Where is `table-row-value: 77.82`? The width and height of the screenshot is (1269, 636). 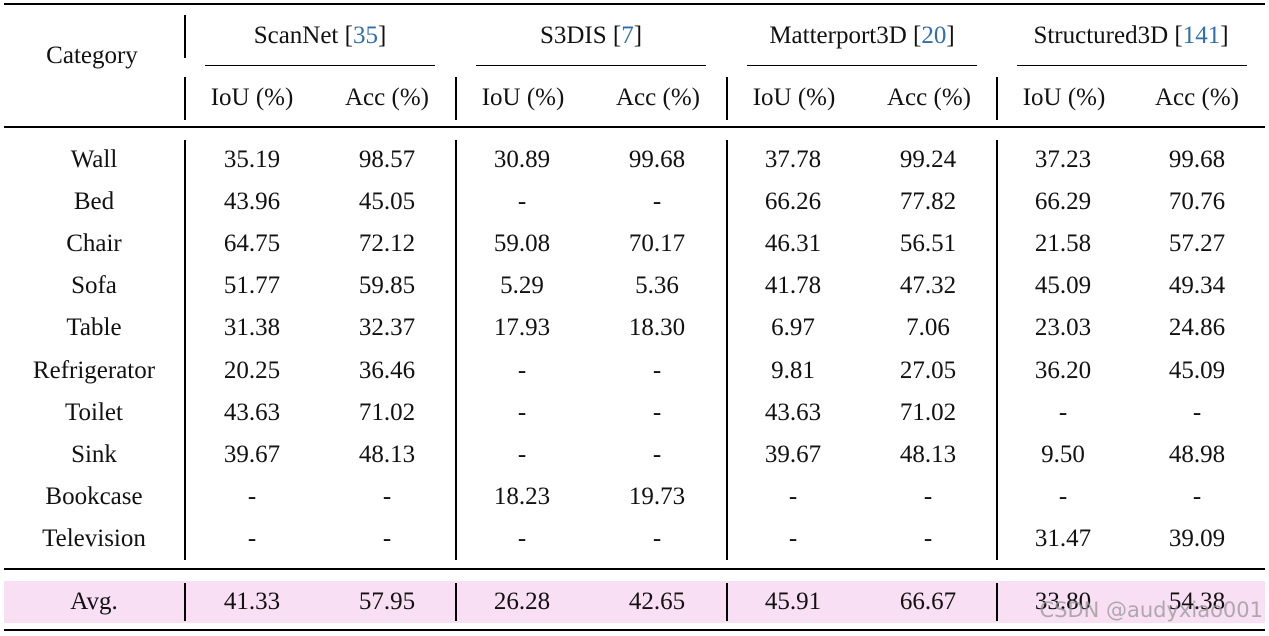
table-row-value: 77.82 is located at coordinates (928, 201).